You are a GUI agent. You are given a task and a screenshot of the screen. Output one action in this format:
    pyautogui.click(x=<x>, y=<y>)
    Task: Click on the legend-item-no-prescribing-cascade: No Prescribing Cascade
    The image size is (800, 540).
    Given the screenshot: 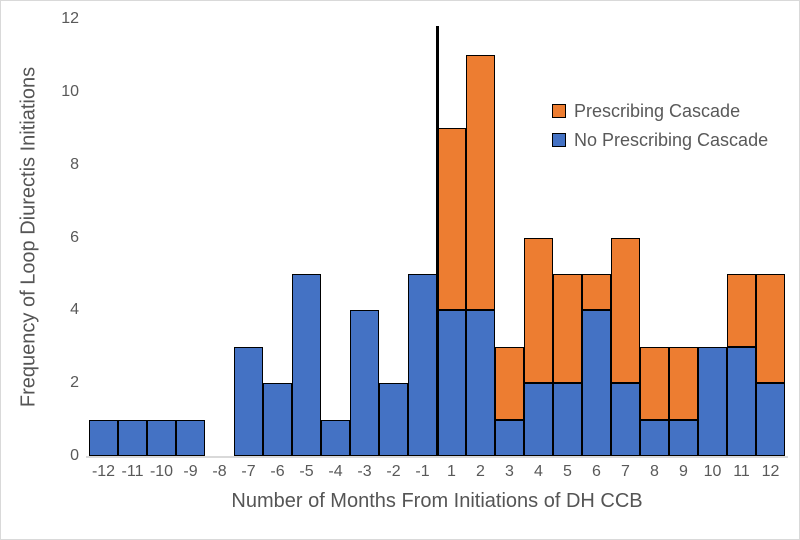 What is the action you would take?
    pyautogui.click(x=660, y=140)
    